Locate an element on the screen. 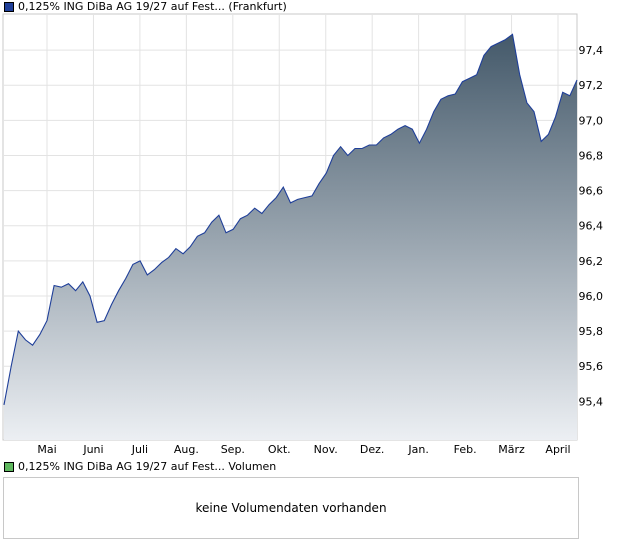 This screenshot has width=620, height=546. volume-empty-message: keine Volumendaten vorhanden is located at coordinates (291, 508).